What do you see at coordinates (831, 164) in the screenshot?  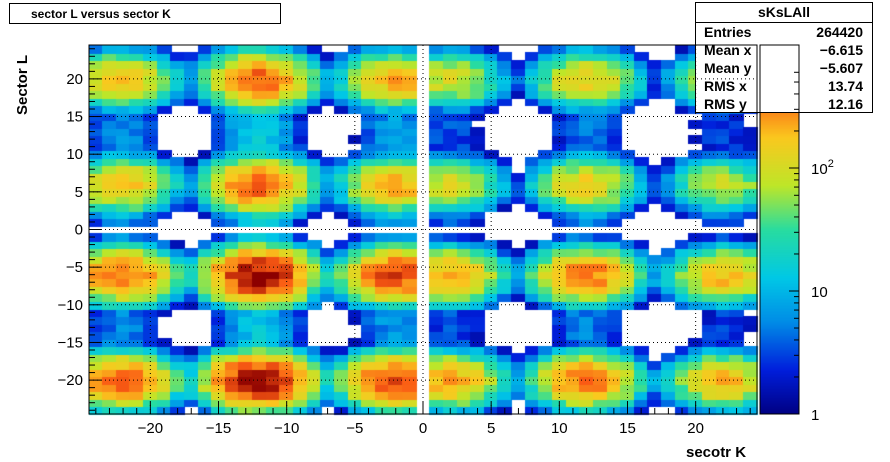 I see `colorbar-tick-exponent: 2` at bounding box center [831, 164].